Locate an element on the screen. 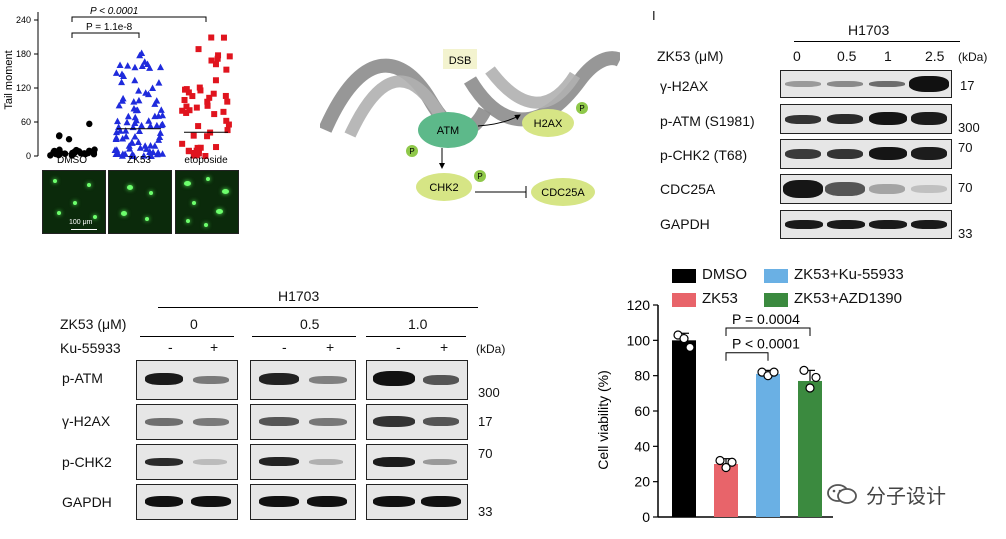  panel-c-blot-gh2ax is located at coordinates (866, 84).